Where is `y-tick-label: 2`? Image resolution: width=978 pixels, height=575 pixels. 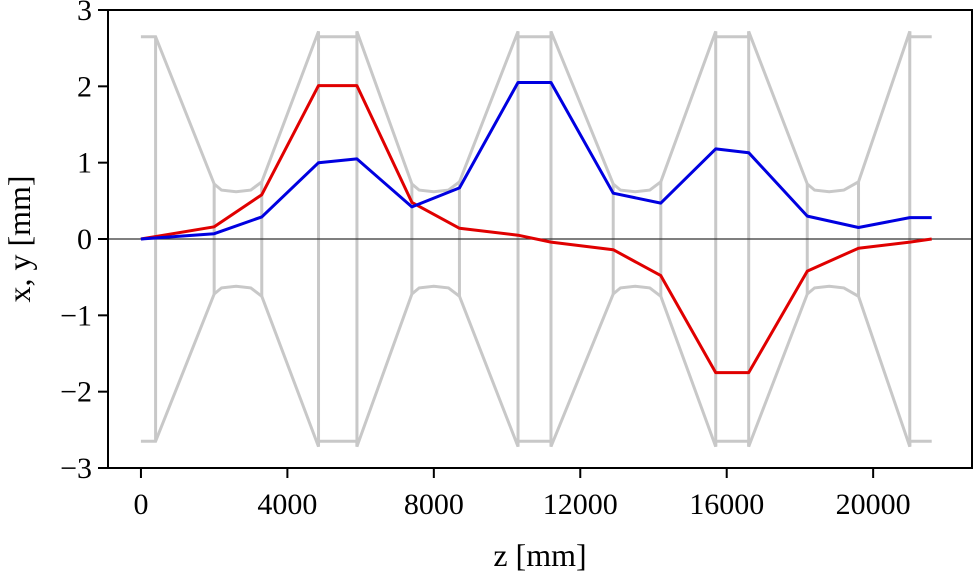
y-tick-label: 2 is located at coordinates (84, 86).